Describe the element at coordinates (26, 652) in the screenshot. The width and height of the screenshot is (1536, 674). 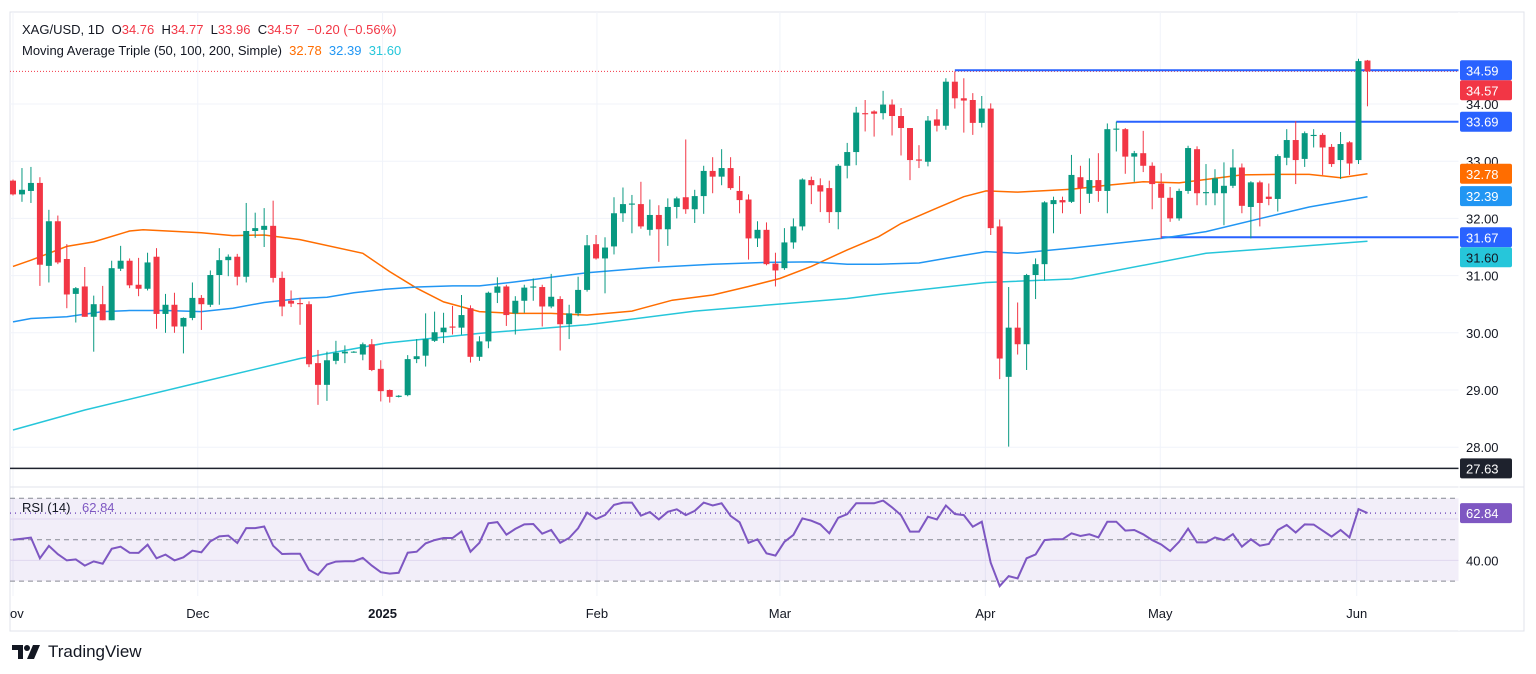
I see `tradingview-logo-icon` at that location.